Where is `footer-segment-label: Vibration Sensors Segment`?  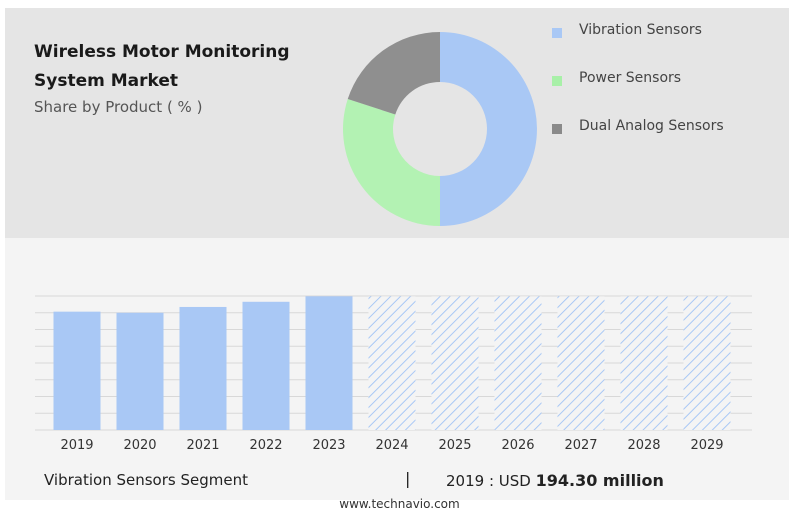 footer-segment-label: Vibration Sensors Segment is located at coordinates (146, 480).